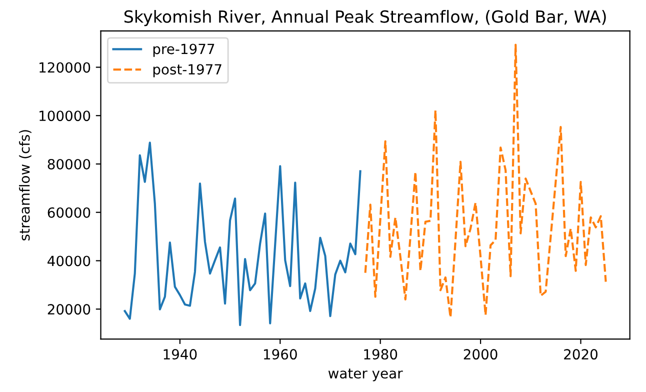  What do you see at coordinates (581, 354) in the screenshot?
I see `x-tick-label: 2020` at bounding box center [581, 354].